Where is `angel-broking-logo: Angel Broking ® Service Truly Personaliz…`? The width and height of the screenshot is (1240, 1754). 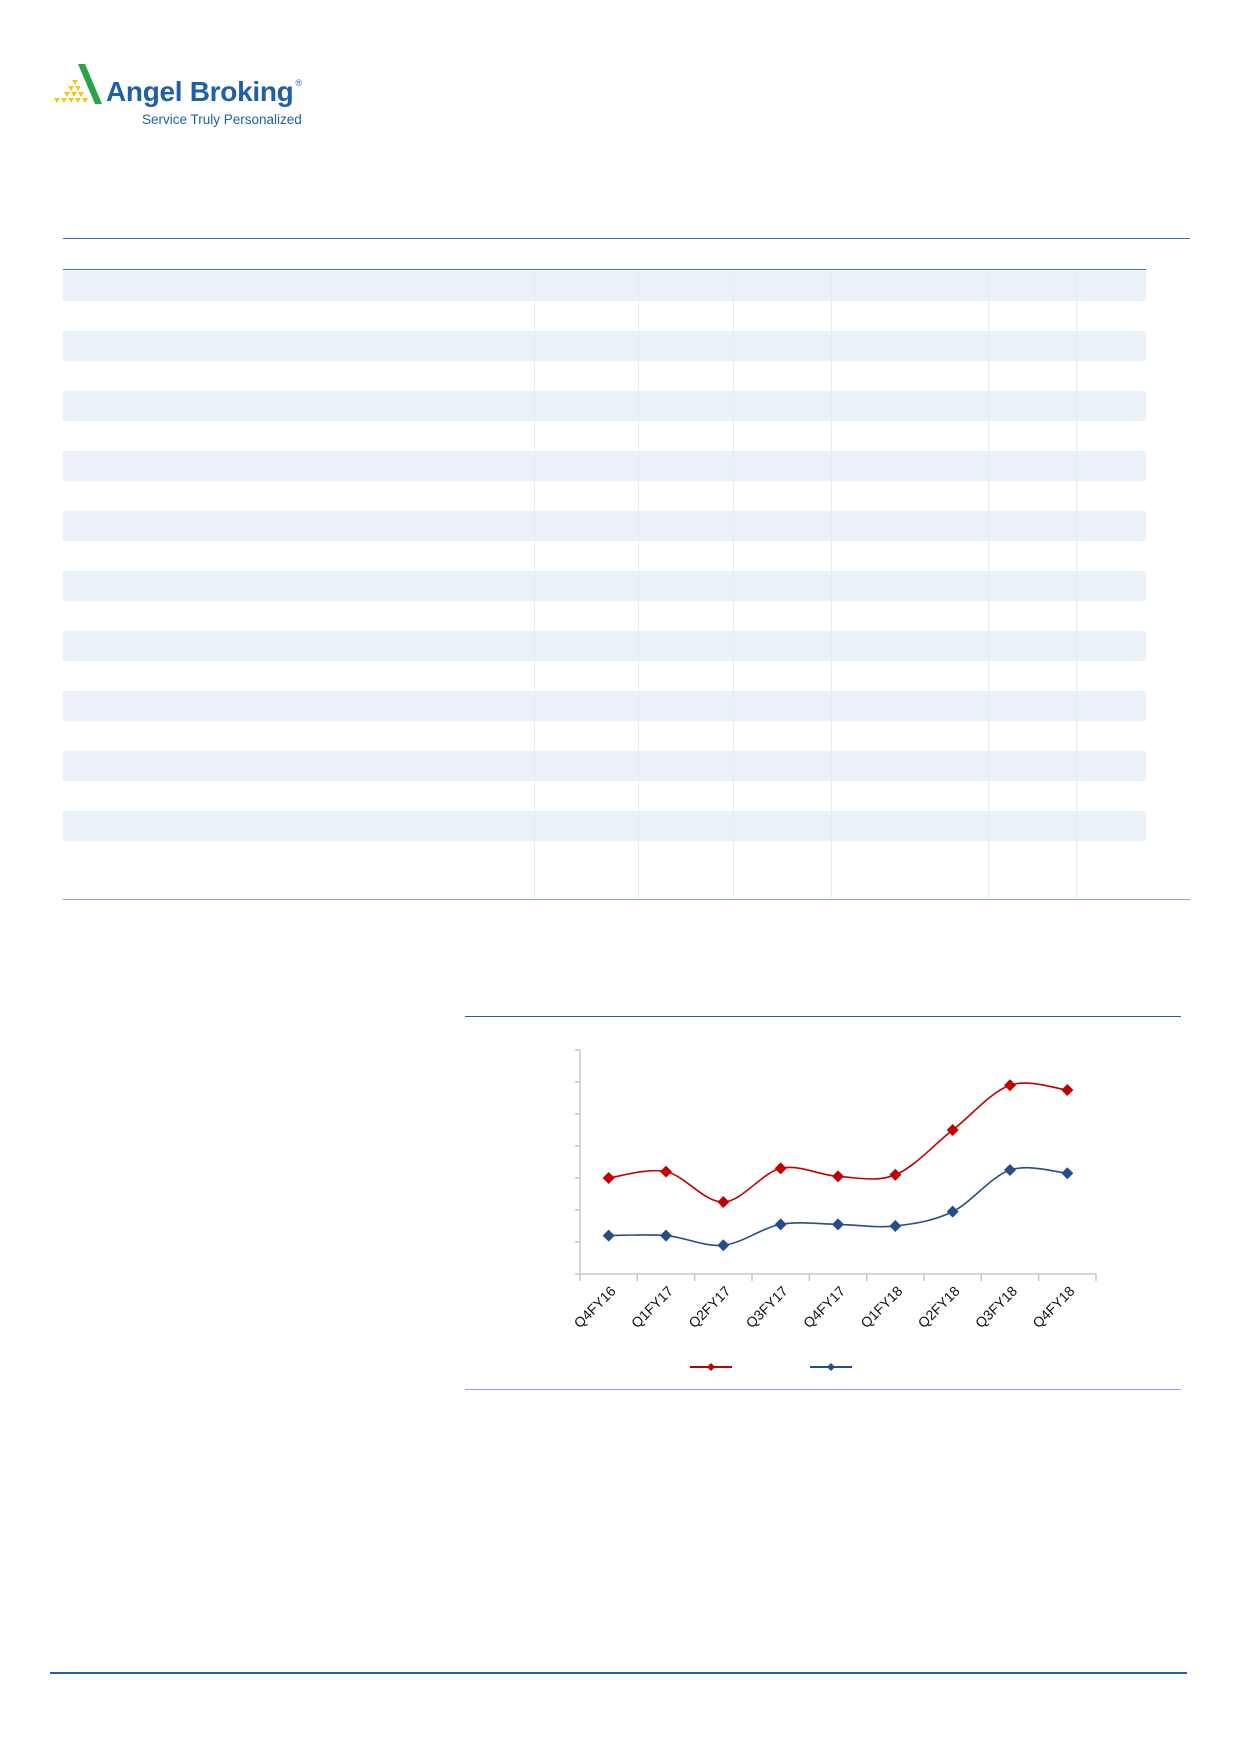
angel-broking-logo: Angel Broking ® Service Truly Personaliz… is located at coordinates (182, 97).